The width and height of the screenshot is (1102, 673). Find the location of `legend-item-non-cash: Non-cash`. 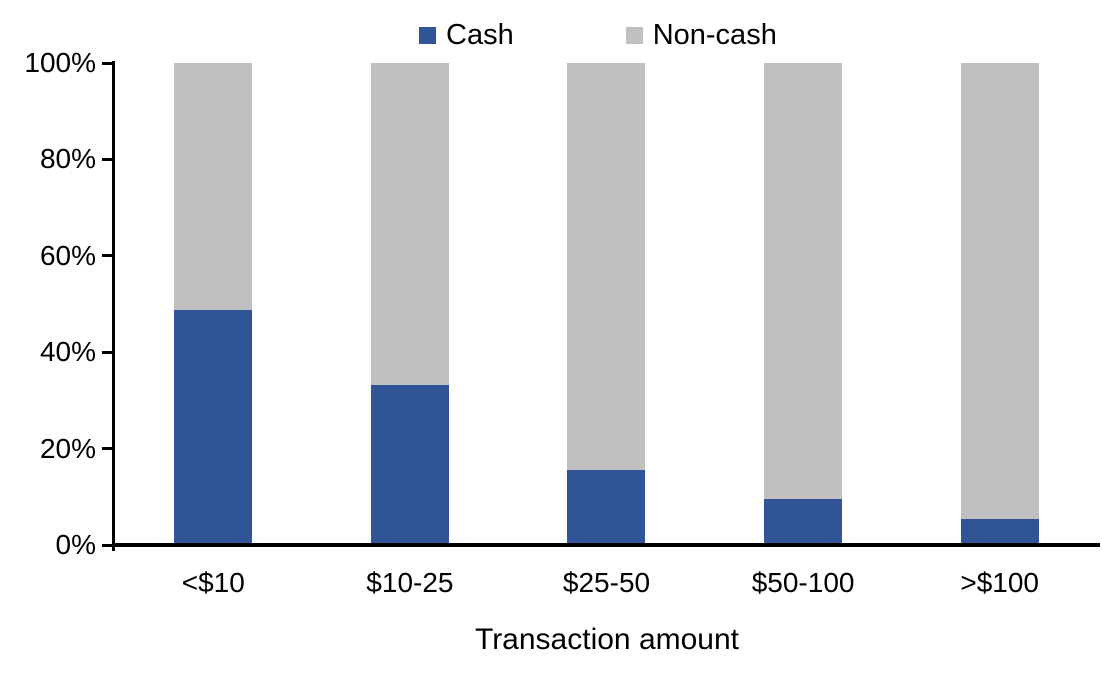

legend-item-non-cash: Non-cash is located at coordinates (701, 35).